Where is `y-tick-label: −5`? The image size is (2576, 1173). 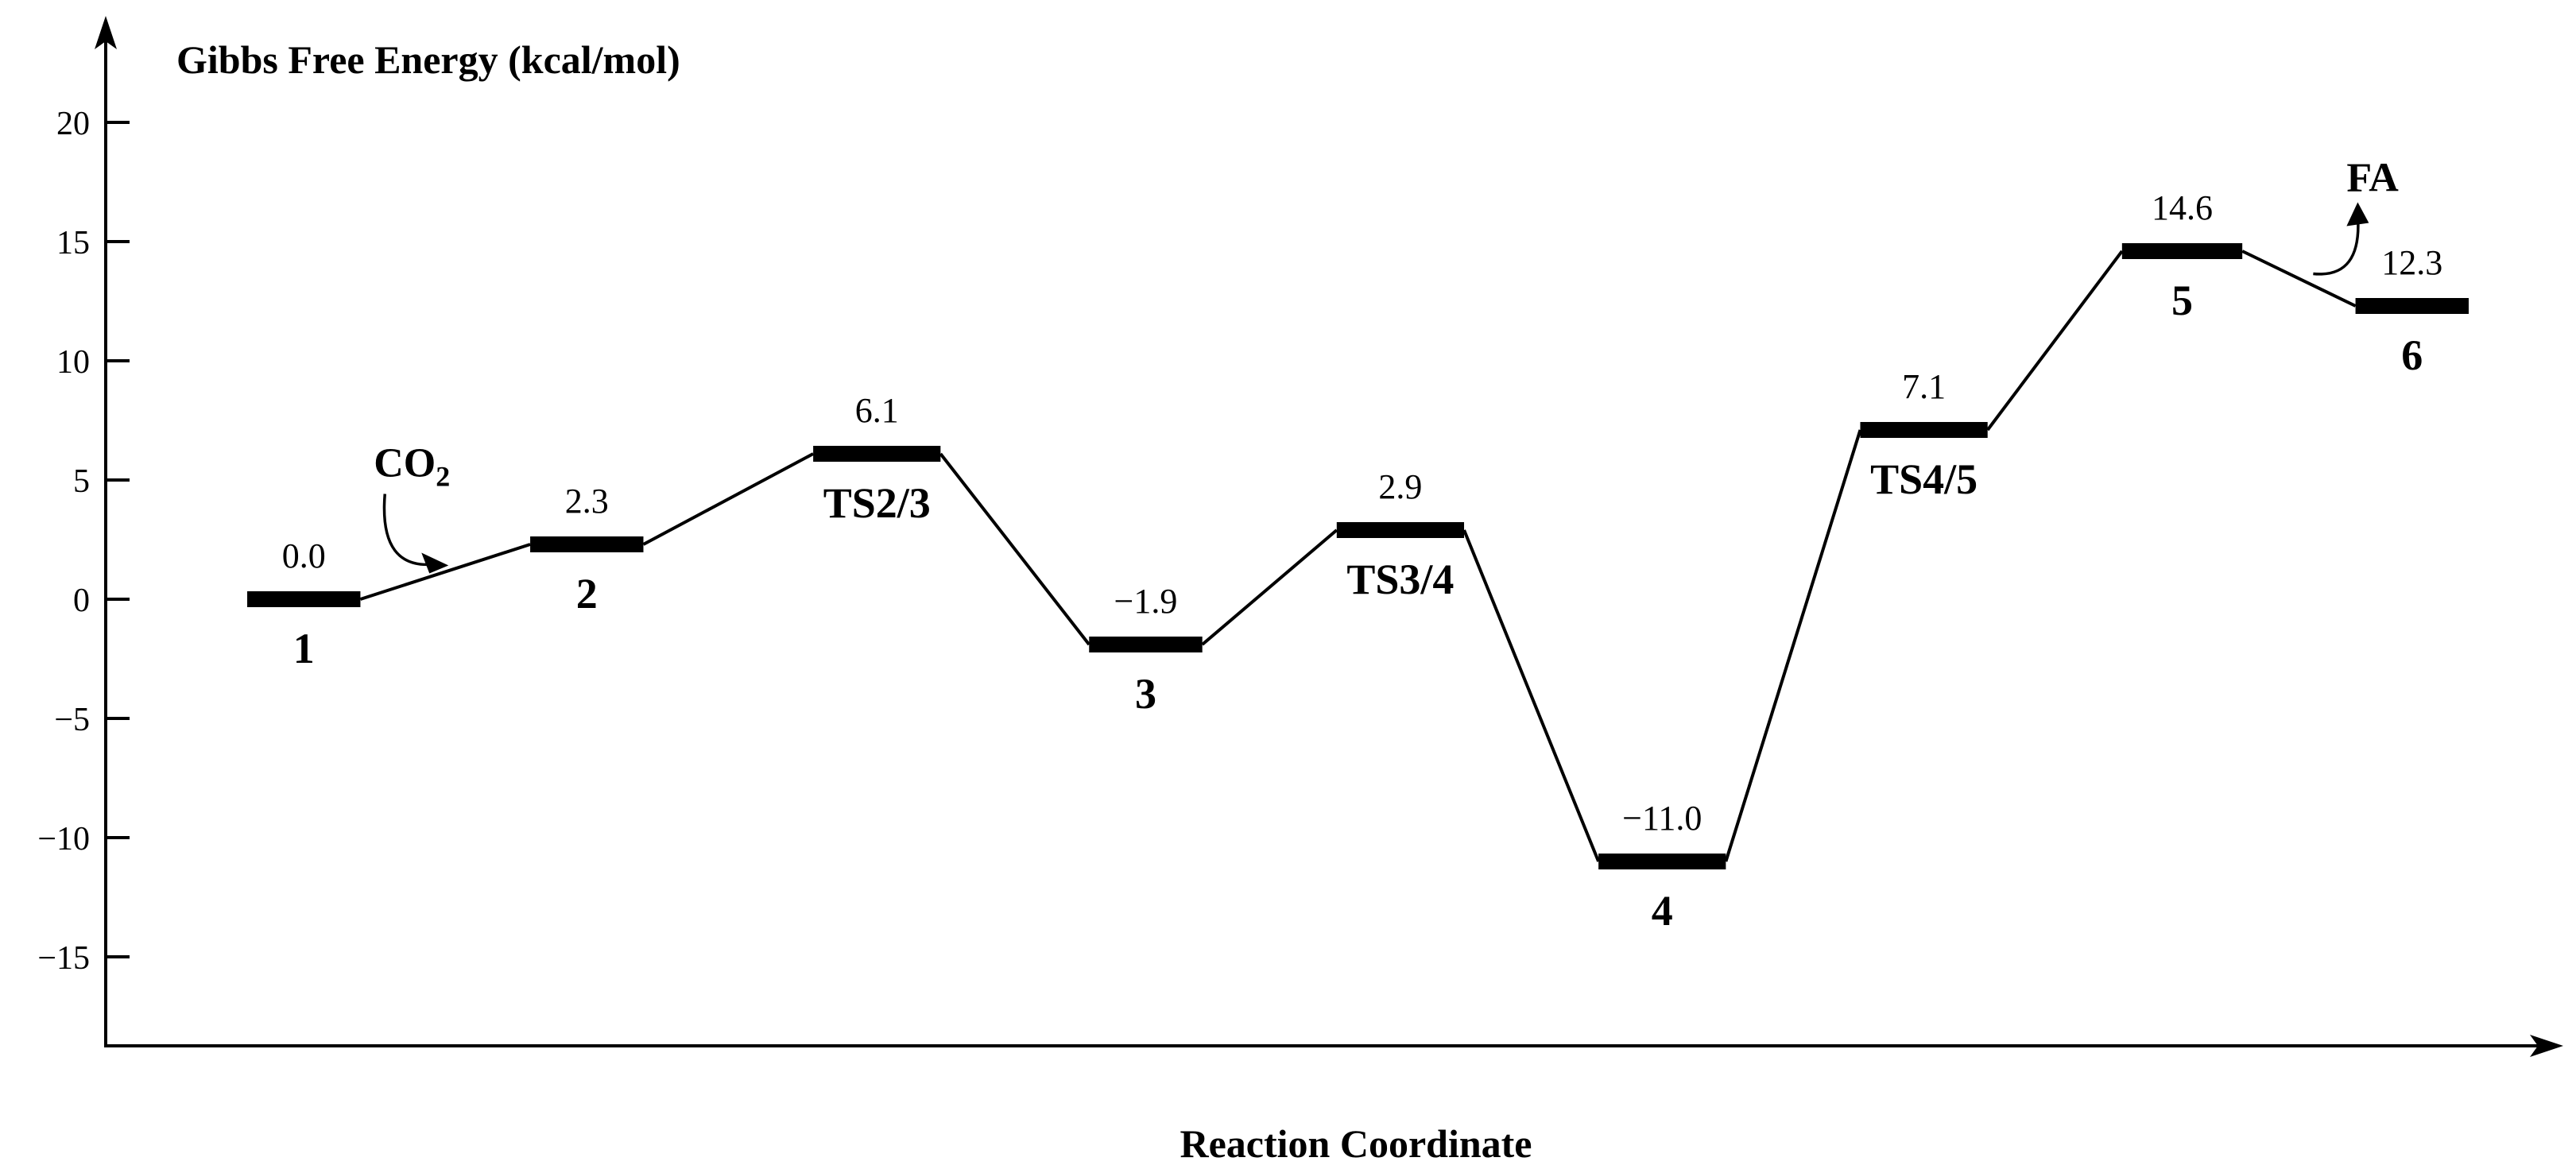
y-tick-label: −5 is located at coordinates (72, 720).